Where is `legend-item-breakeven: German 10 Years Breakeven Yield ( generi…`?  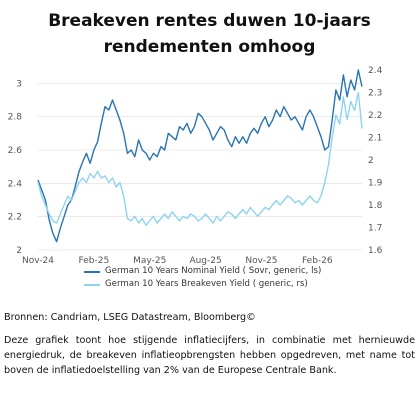 legend-item-breakeven: German 10 Years Breakeven Yield ( generi… is located at coordinates (202, 284).